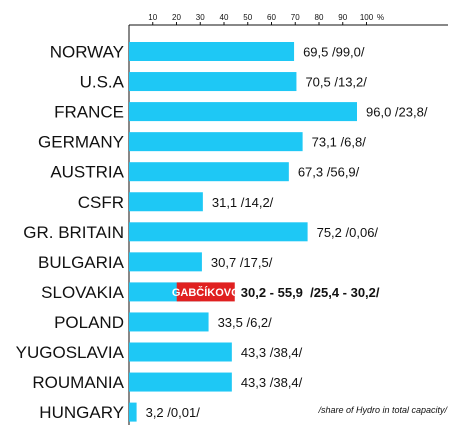  I want to click on country-label: SLOVAKIA, so click(82, 292).